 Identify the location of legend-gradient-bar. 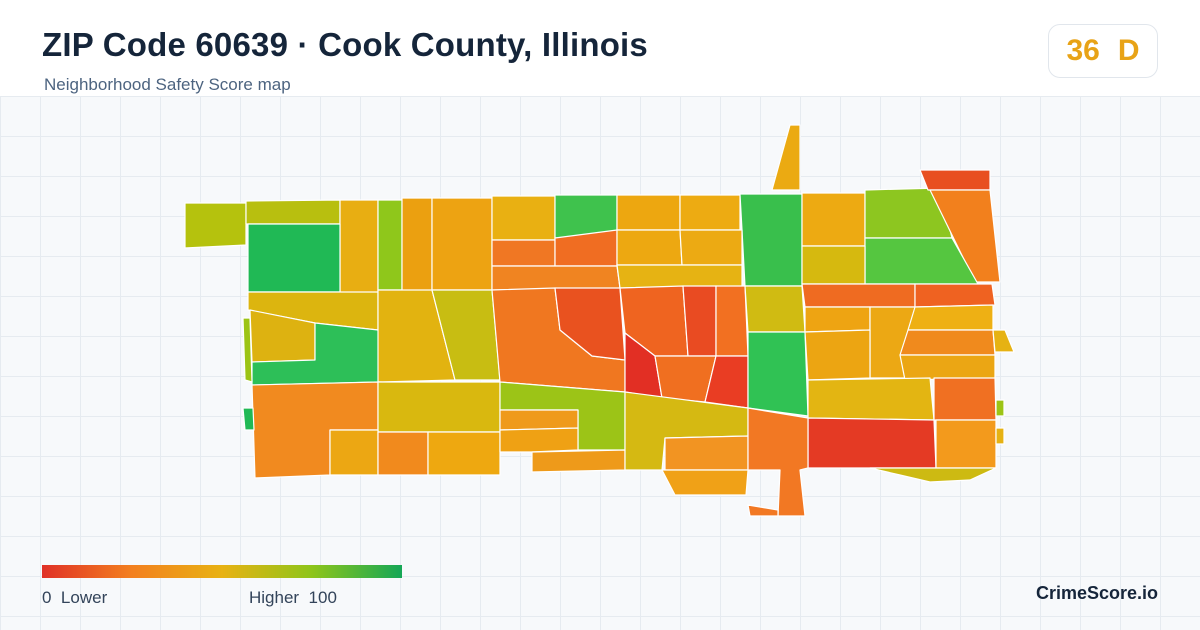
(222, 571).